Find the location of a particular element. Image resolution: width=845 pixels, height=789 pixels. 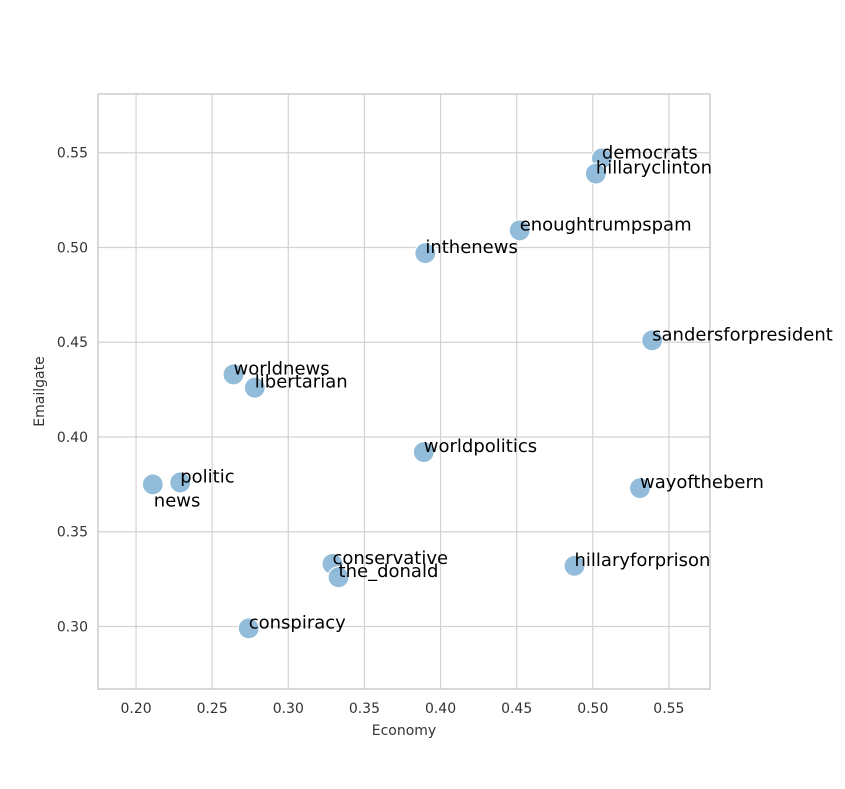

x-tick-label: 0.25 is located at coordinates (212, 709).